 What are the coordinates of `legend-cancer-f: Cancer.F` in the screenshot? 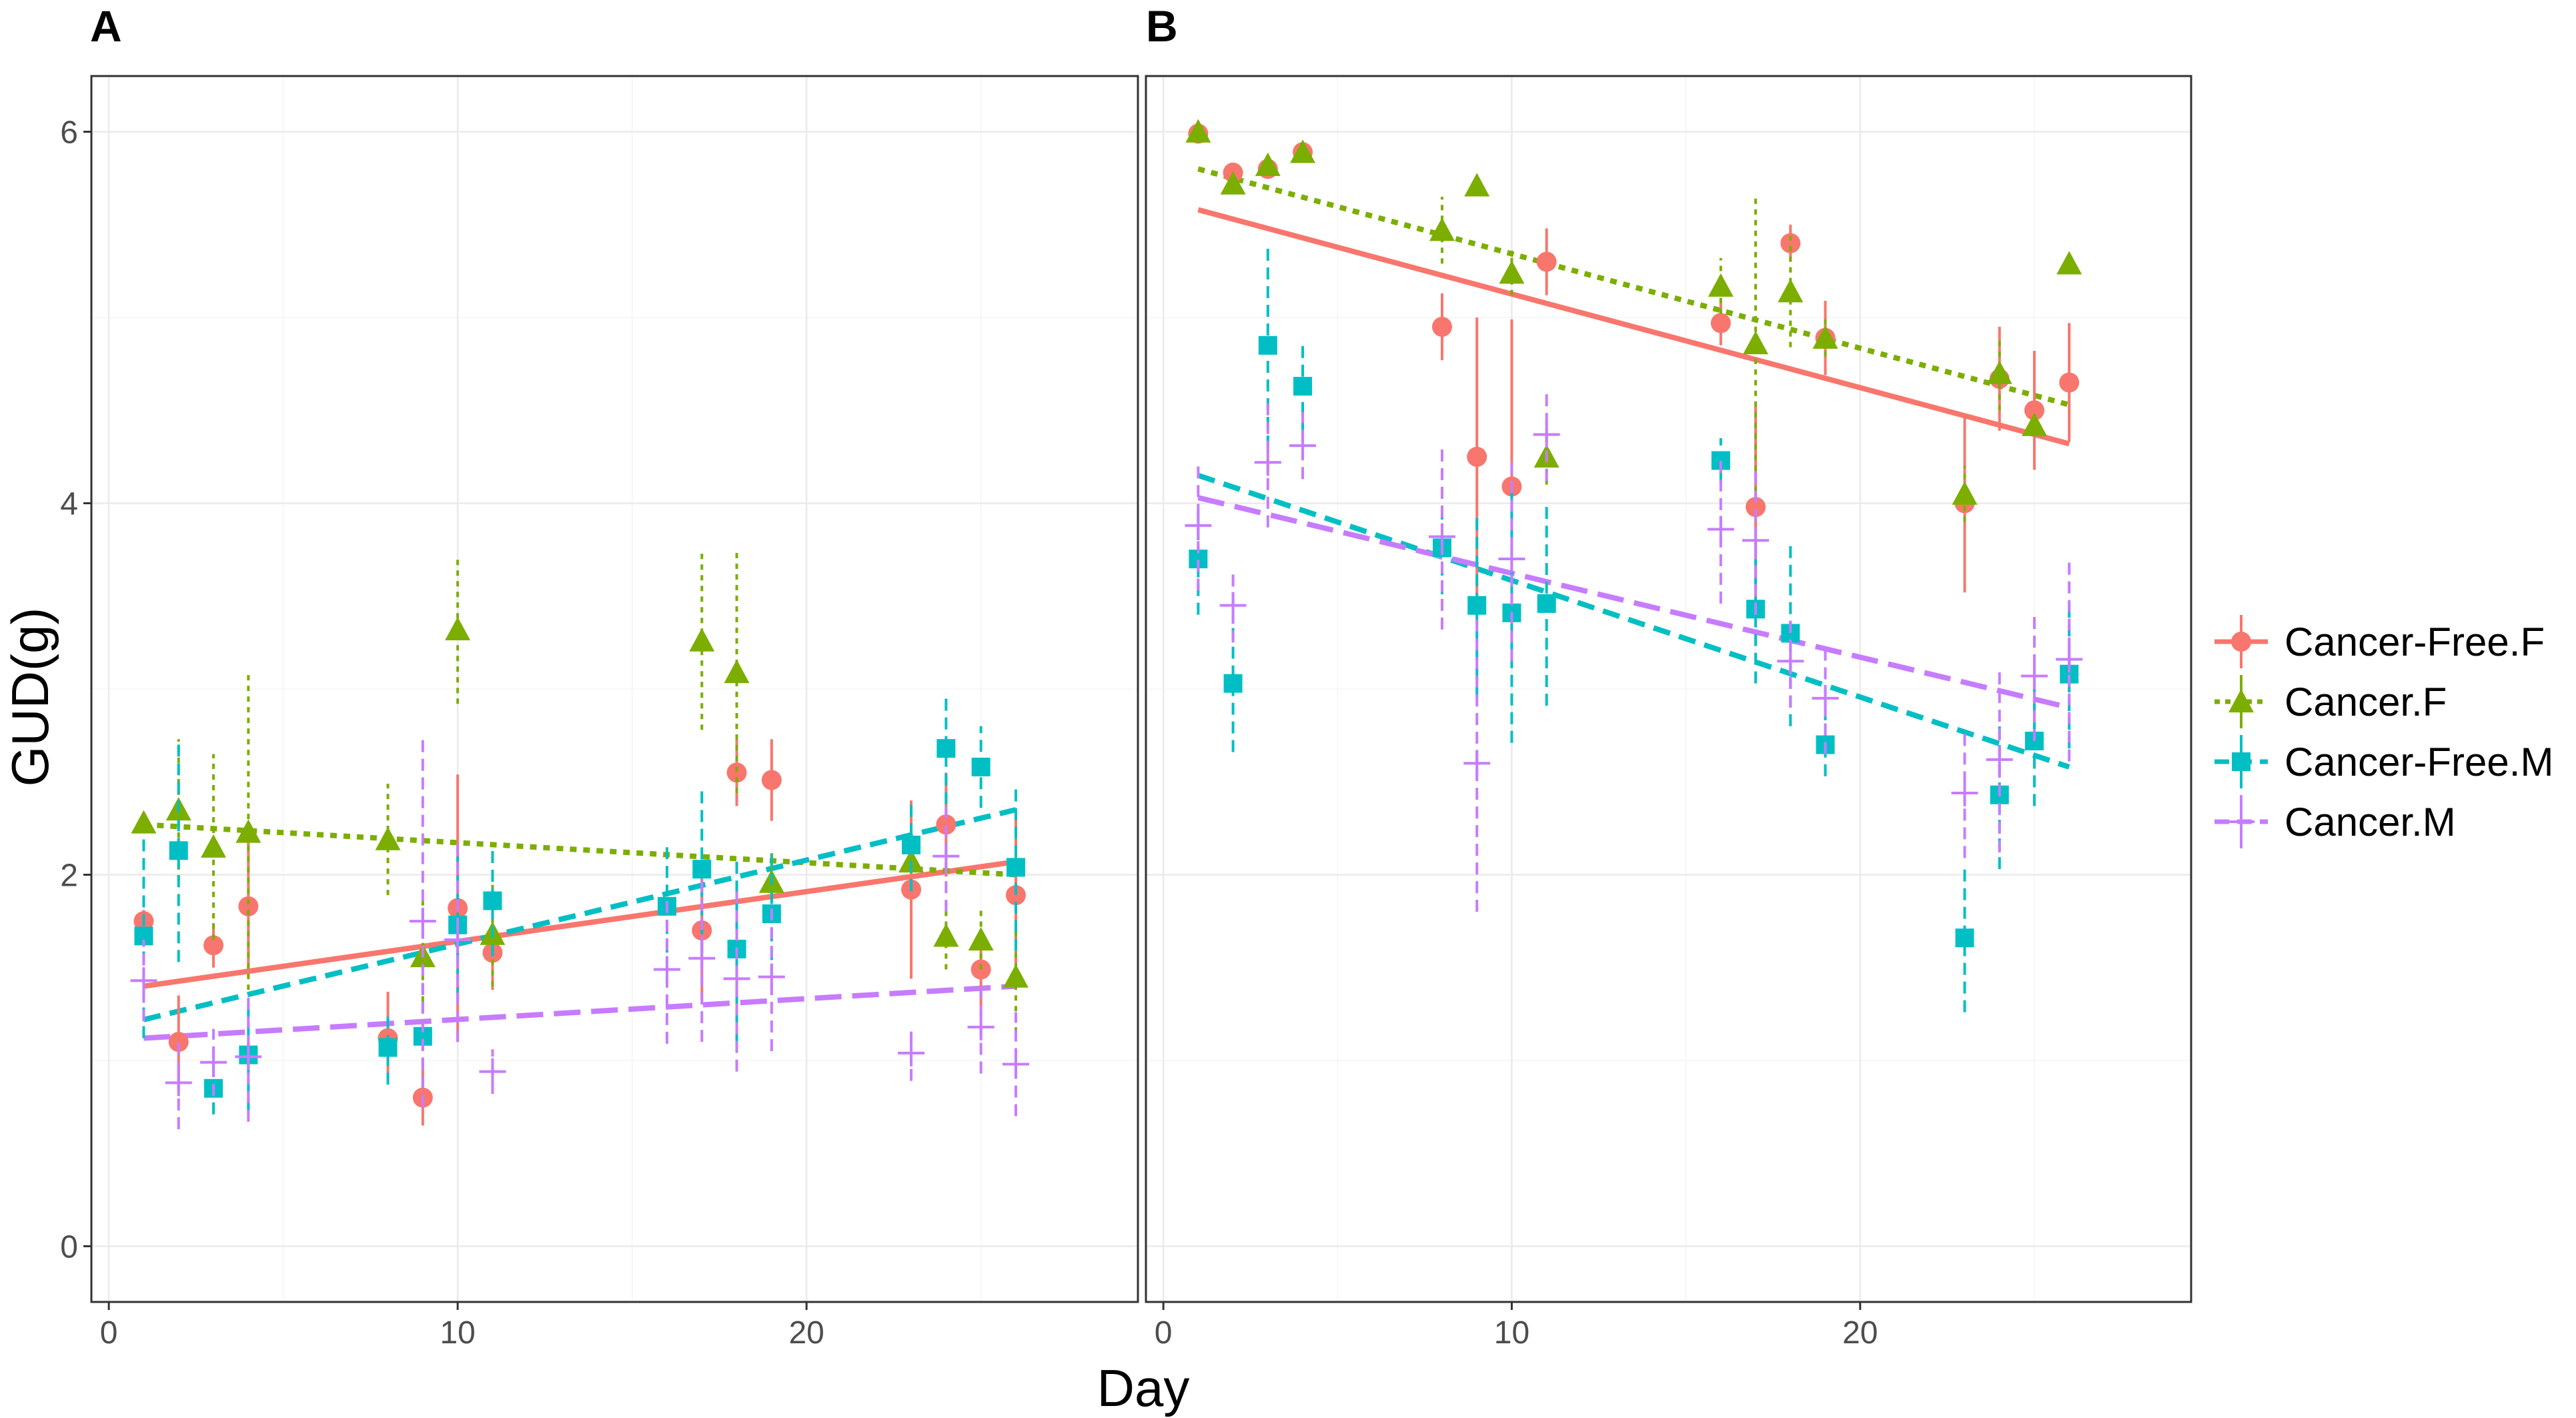 It's located at (2330, 701).